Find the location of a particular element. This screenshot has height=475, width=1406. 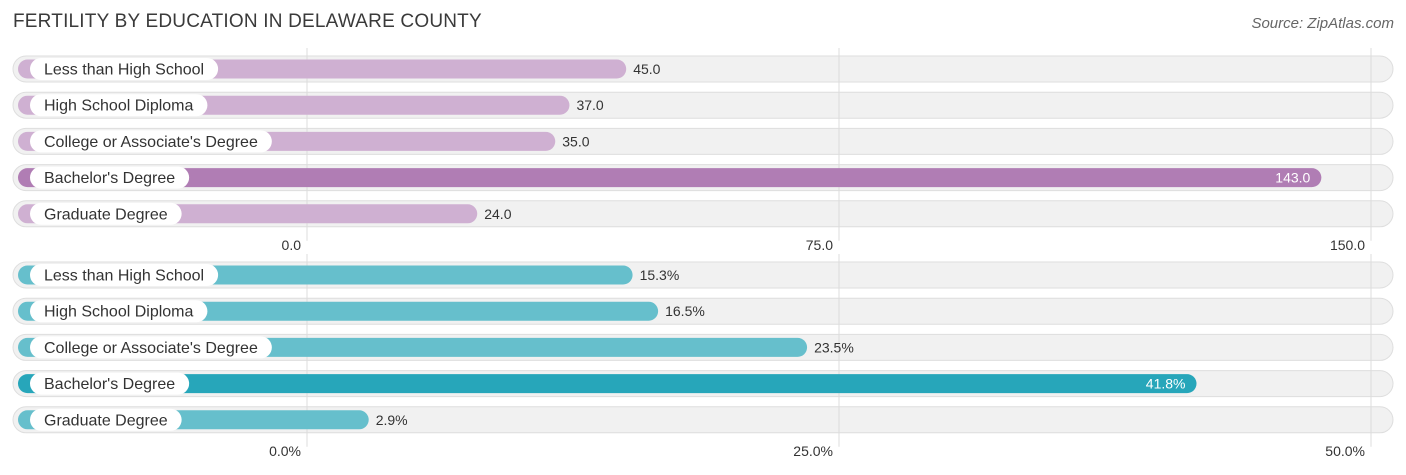

tick-label: 75.0 is located at coordinates (819, 245).